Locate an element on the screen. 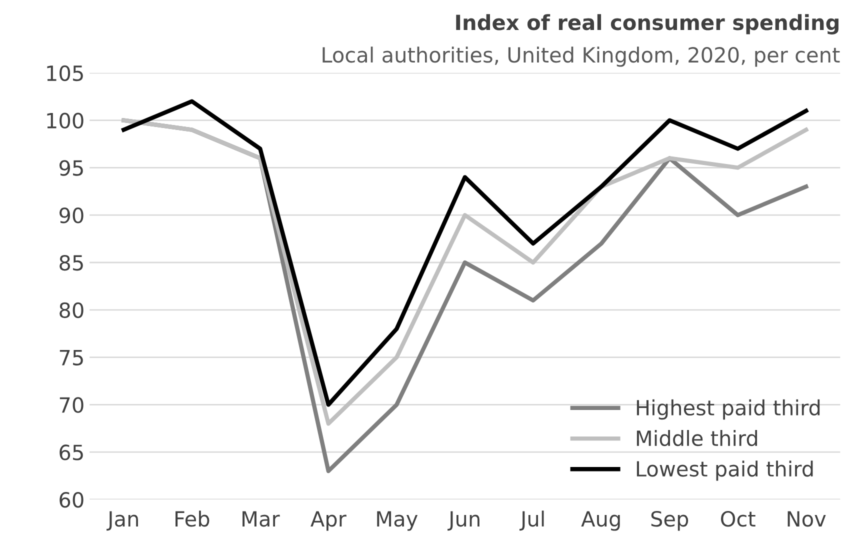 This screenshot has height=540, width=853. x-tick-label: Jan is located at coordinates (122, 521).